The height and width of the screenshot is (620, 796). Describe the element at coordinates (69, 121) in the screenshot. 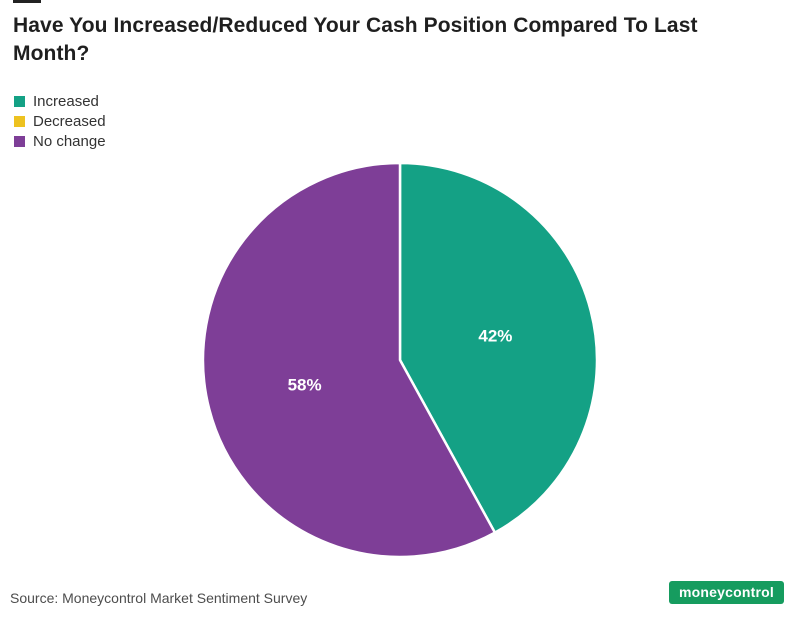

I see `legend-label: Decreased` at that location.